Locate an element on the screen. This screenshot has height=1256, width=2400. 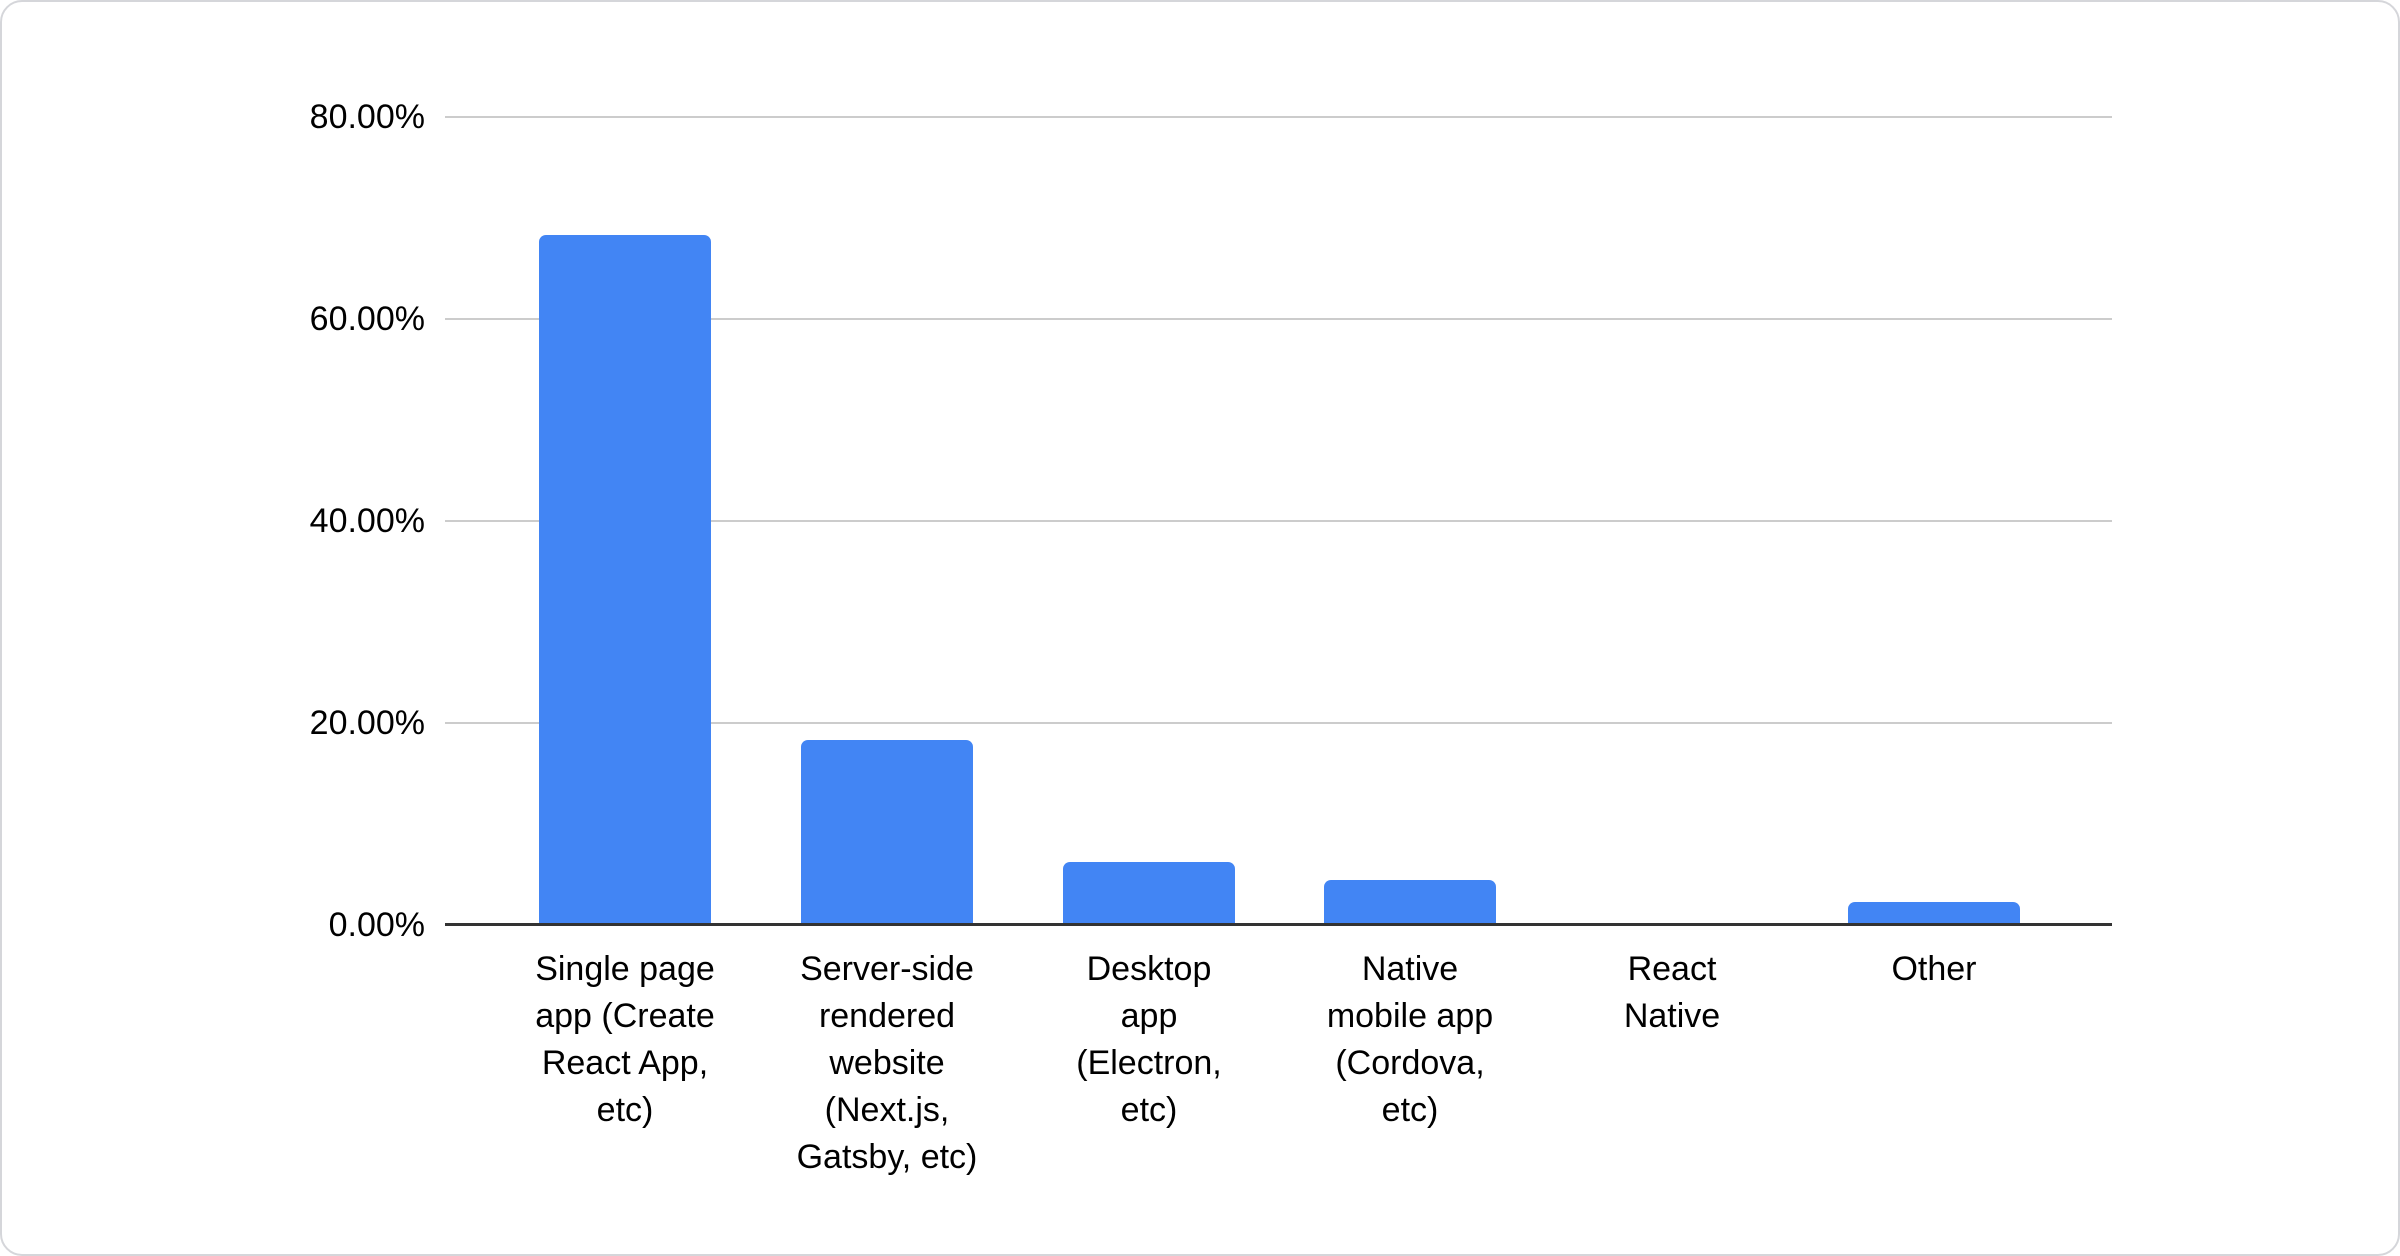
y-axis-label: 40.00% is located at coordinates (367, 521).